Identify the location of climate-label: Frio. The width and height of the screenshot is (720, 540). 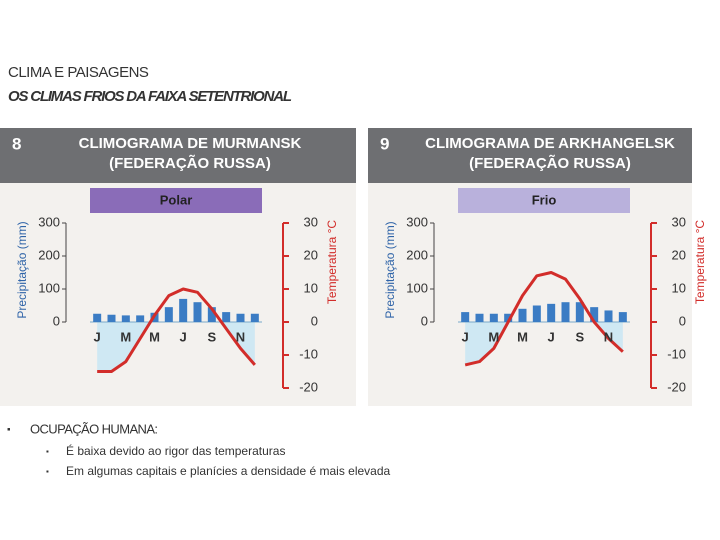
(544, 199).